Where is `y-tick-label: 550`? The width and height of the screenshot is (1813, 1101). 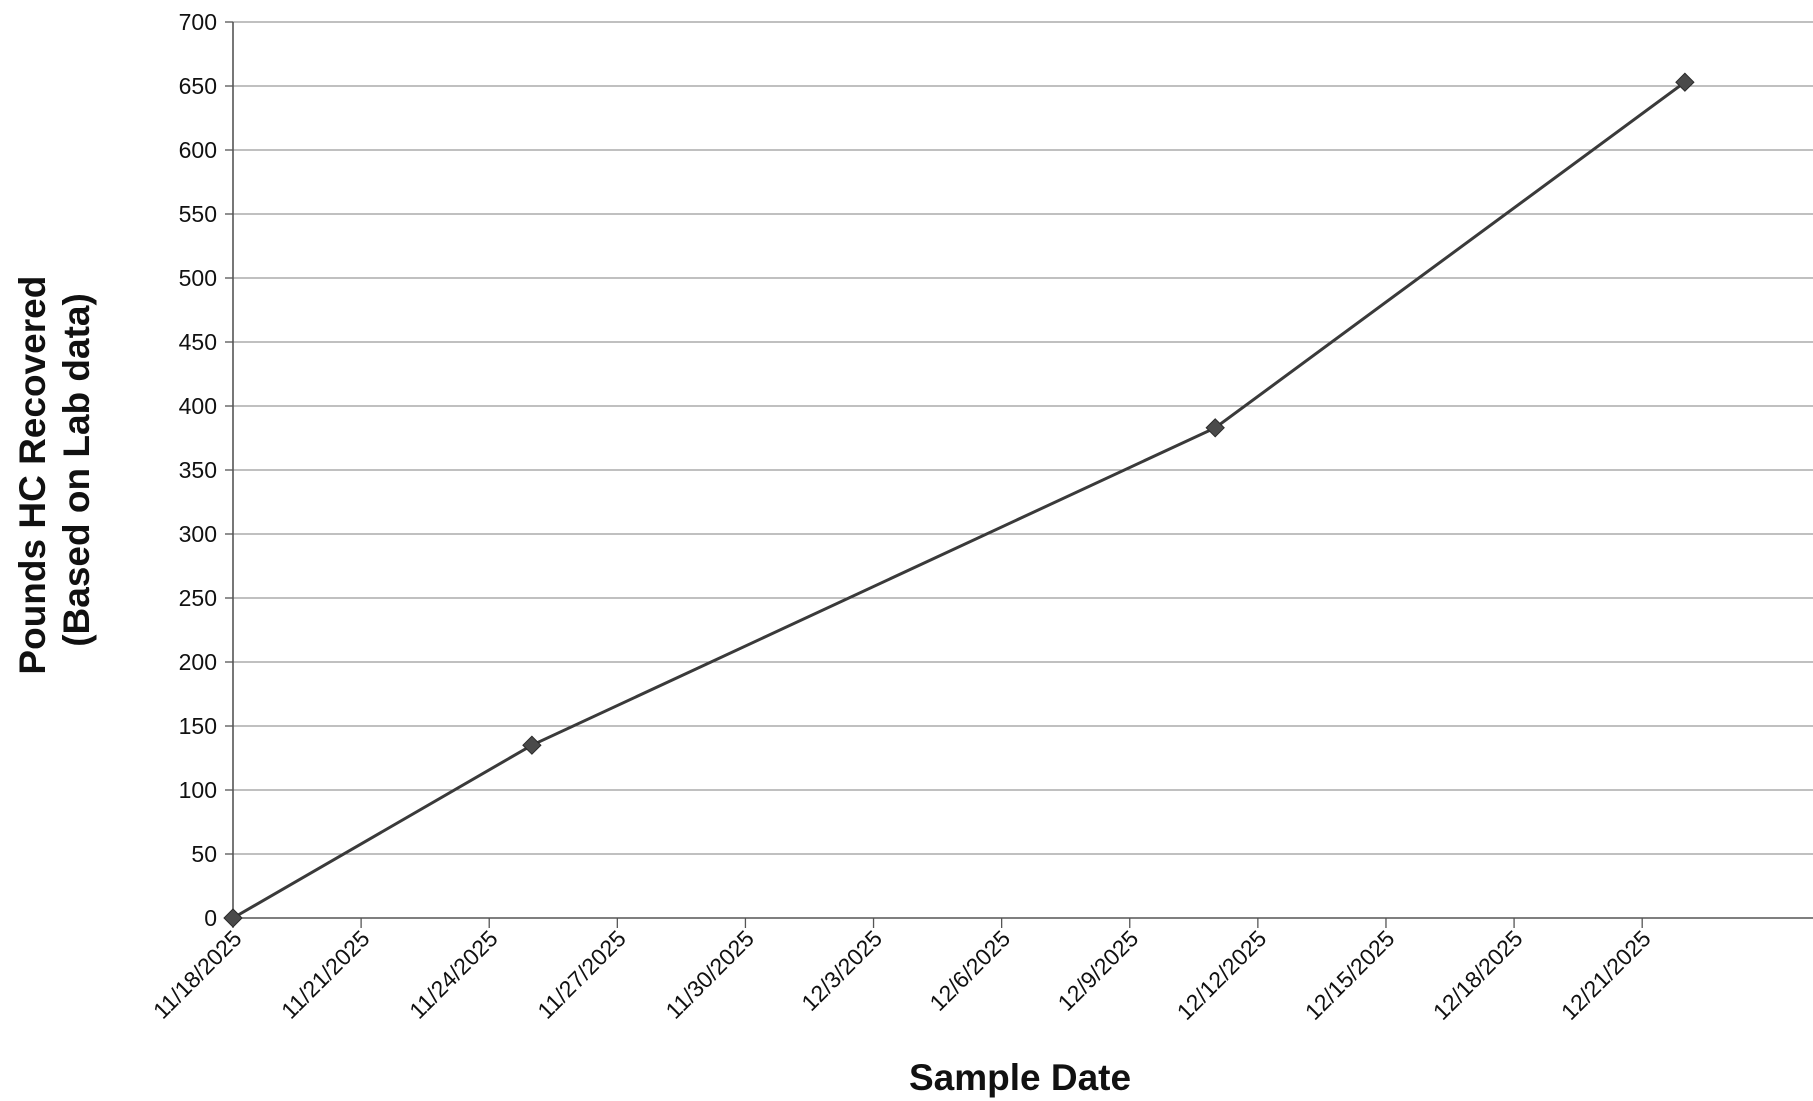
y-tick-label: 550 is located at coordinates (198, 214).